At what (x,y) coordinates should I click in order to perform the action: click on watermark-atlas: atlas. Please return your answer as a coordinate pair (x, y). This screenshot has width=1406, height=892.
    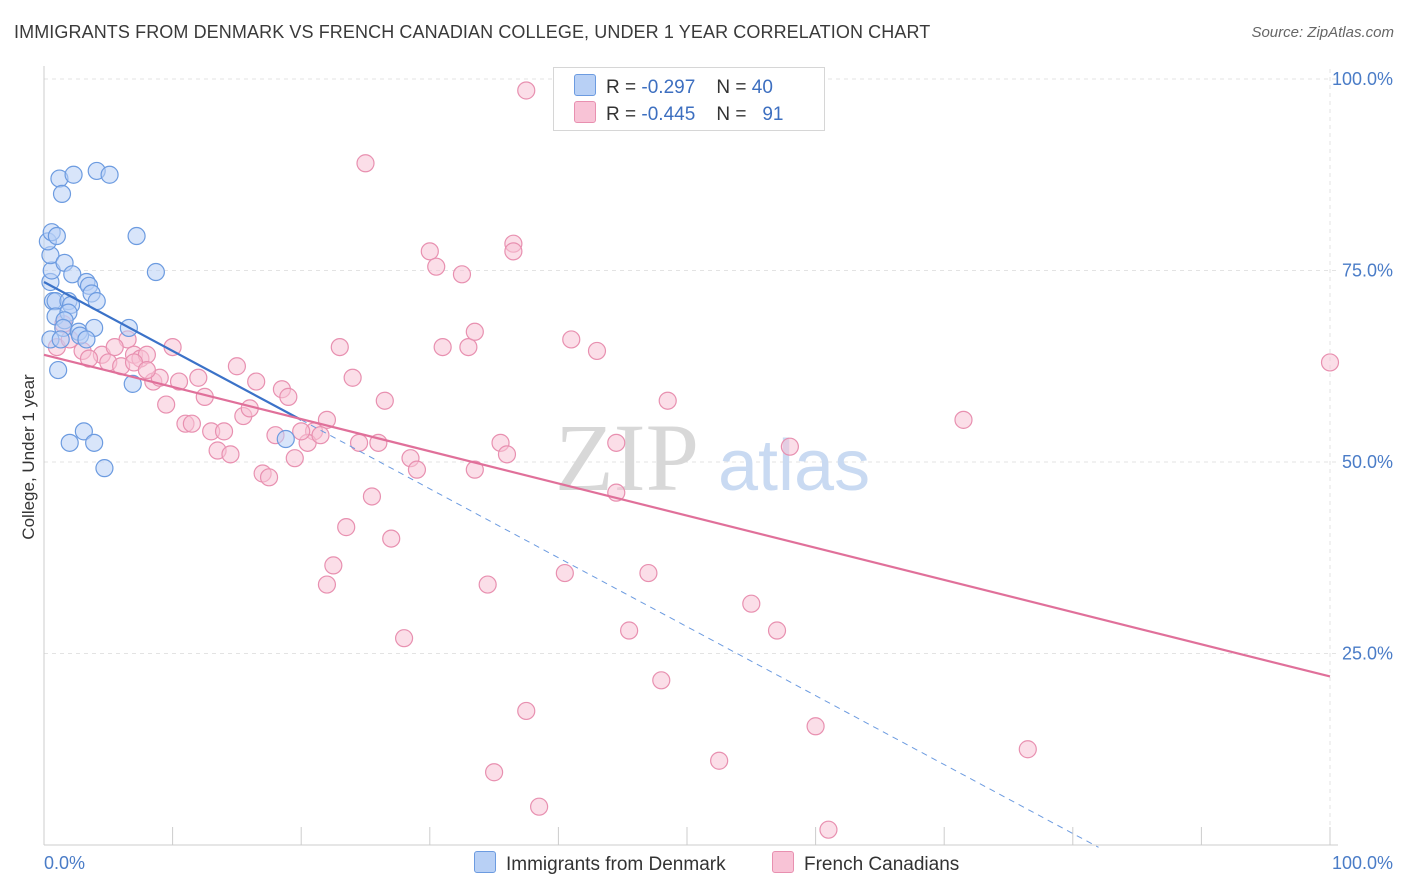
    Looking at the image, I should click on (794, 466).